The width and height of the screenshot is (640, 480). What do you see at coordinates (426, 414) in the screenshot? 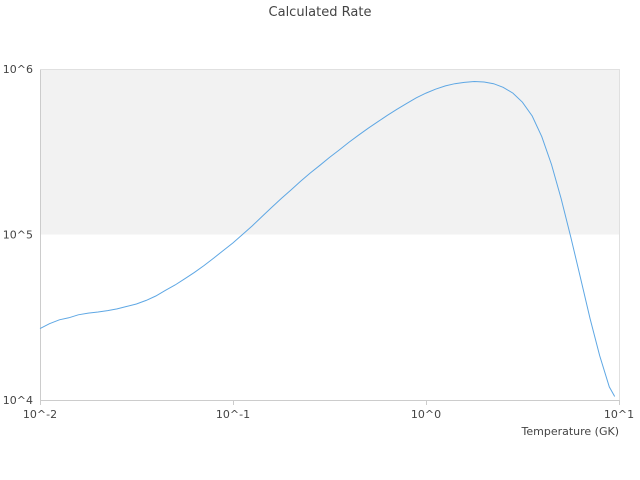
I see `x-tick-label: 10^0` at bounding box center [426, 414].